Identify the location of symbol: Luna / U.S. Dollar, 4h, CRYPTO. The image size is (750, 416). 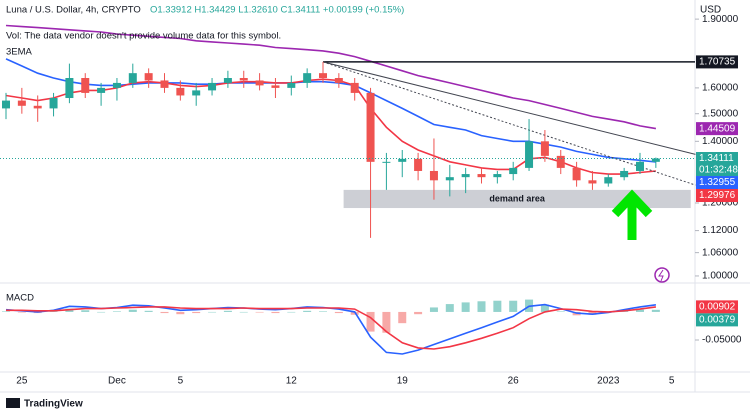
(73, 10).